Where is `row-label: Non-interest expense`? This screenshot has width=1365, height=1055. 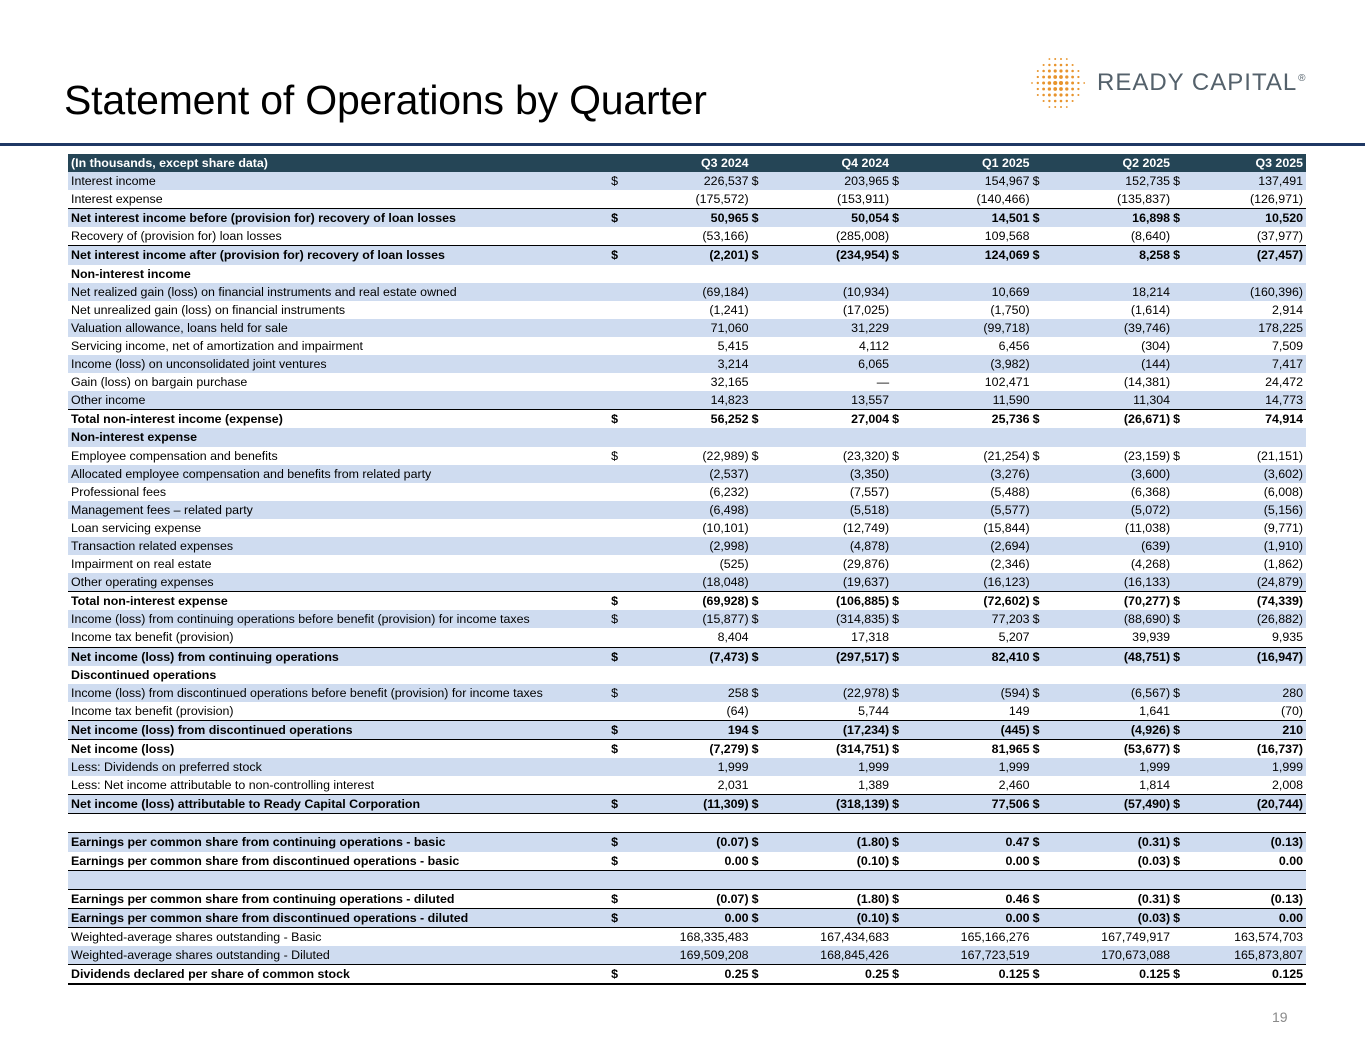 row-label: Non-interest expense is located at coordinates (340, 437).